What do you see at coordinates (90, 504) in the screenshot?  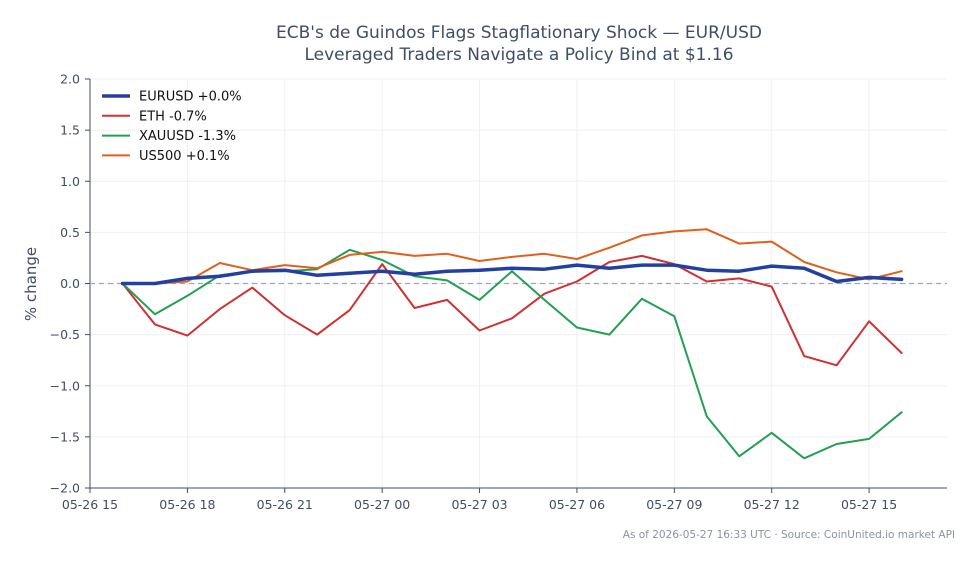 I see `x-tick-label: 05-26 15` at bounding box center [90, 504].